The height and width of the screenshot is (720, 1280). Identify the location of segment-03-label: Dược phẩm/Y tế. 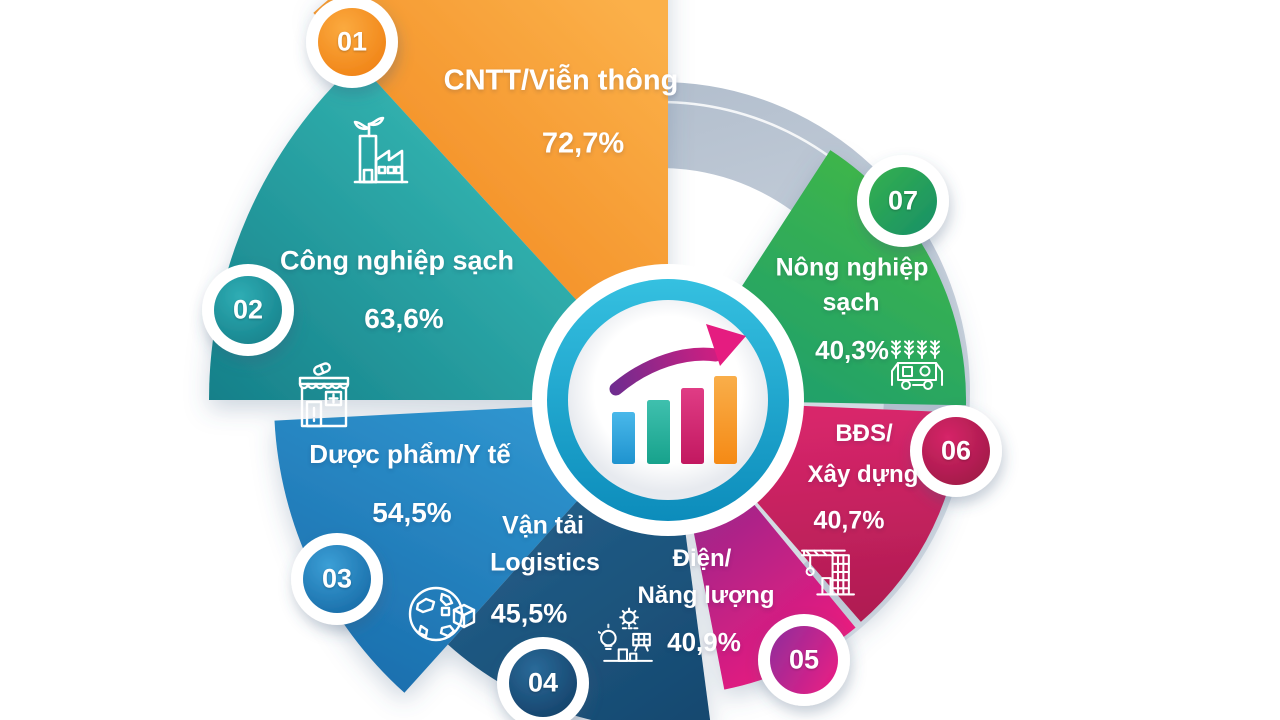
(410, 454).